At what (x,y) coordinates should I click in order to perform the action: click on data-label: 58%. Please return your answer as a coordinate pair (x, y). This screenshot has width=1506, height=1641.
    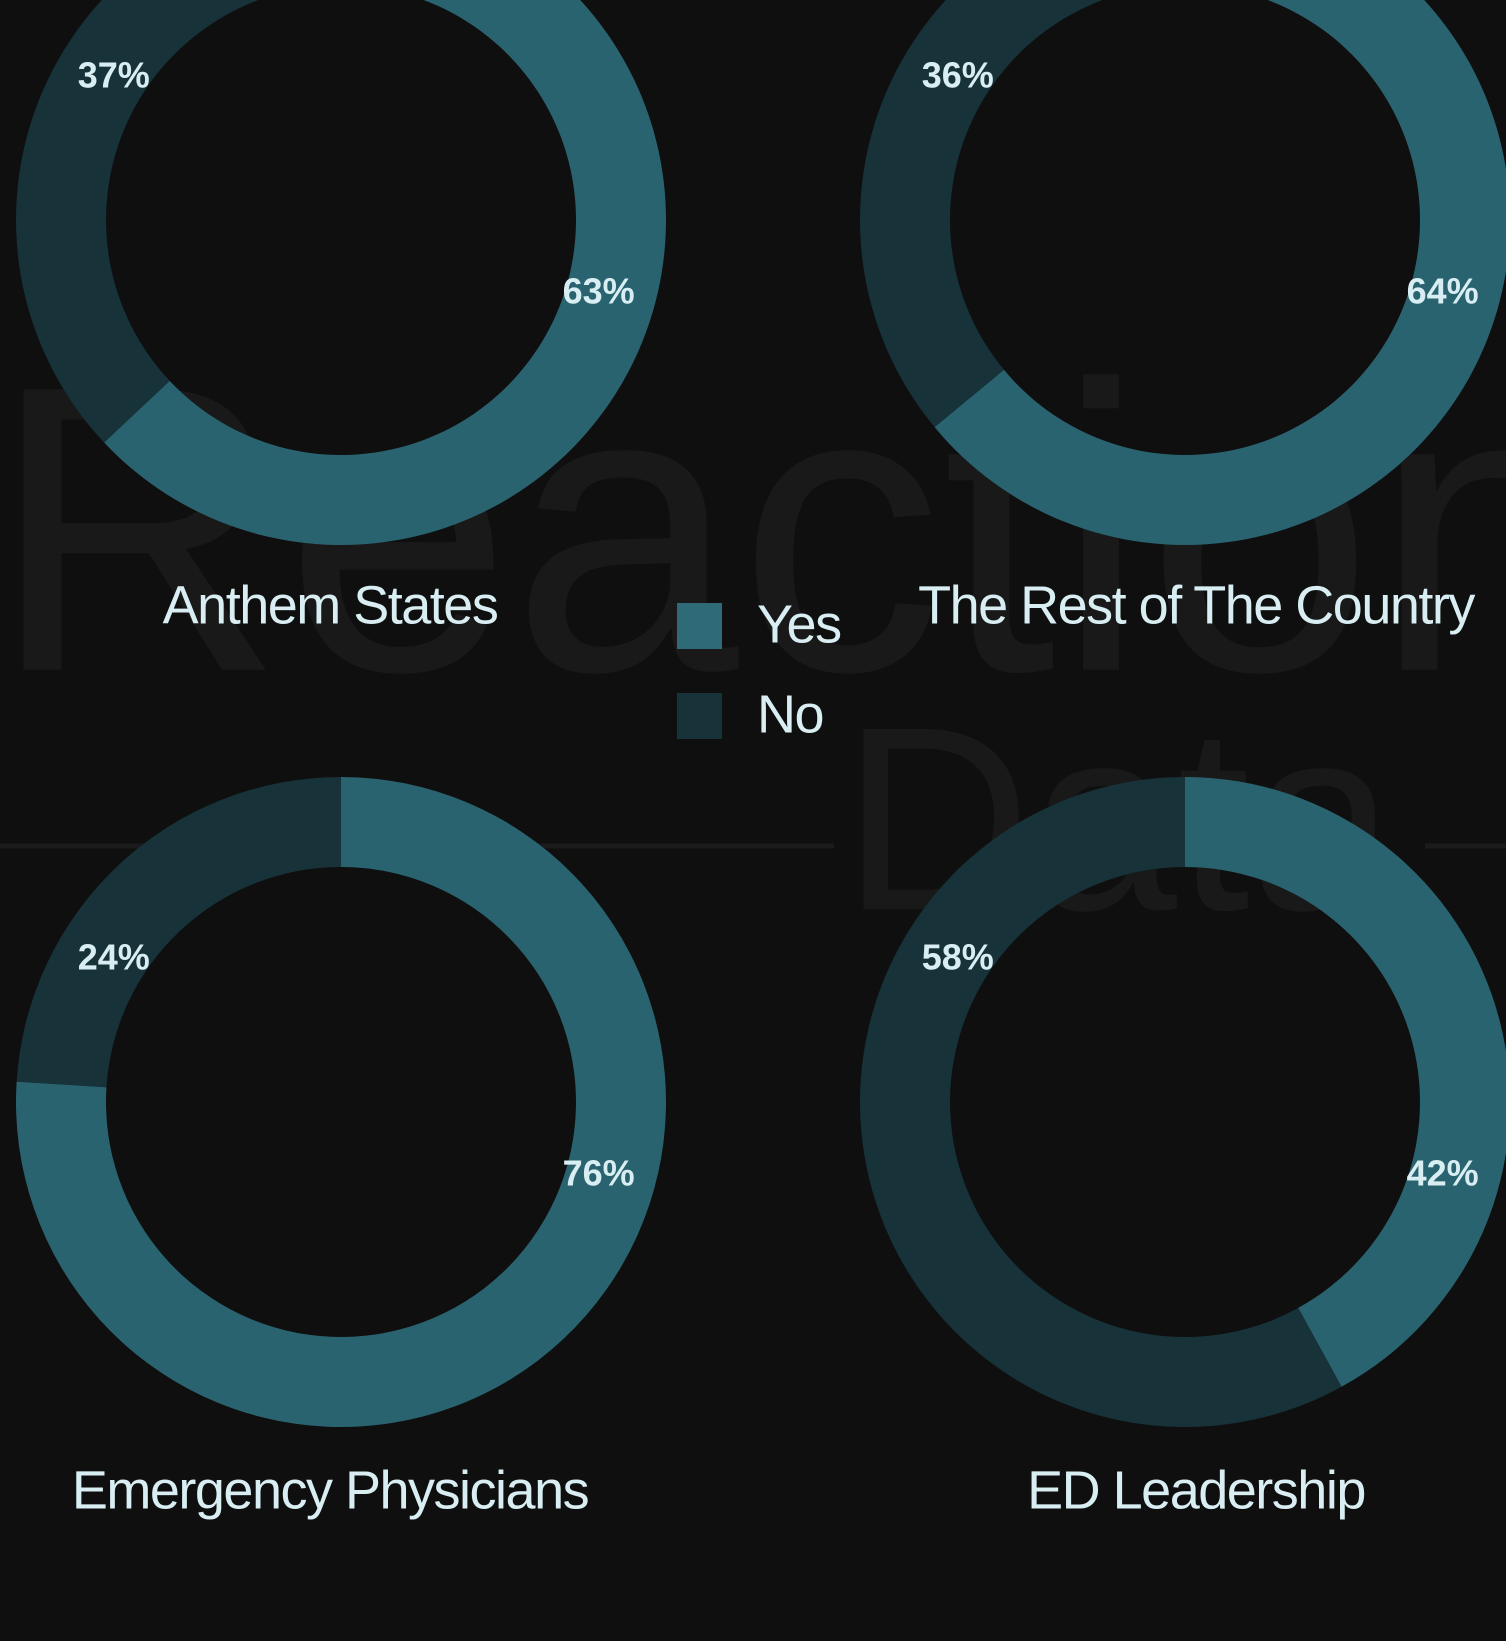
    Looking at the image, I should click on (958, 956).